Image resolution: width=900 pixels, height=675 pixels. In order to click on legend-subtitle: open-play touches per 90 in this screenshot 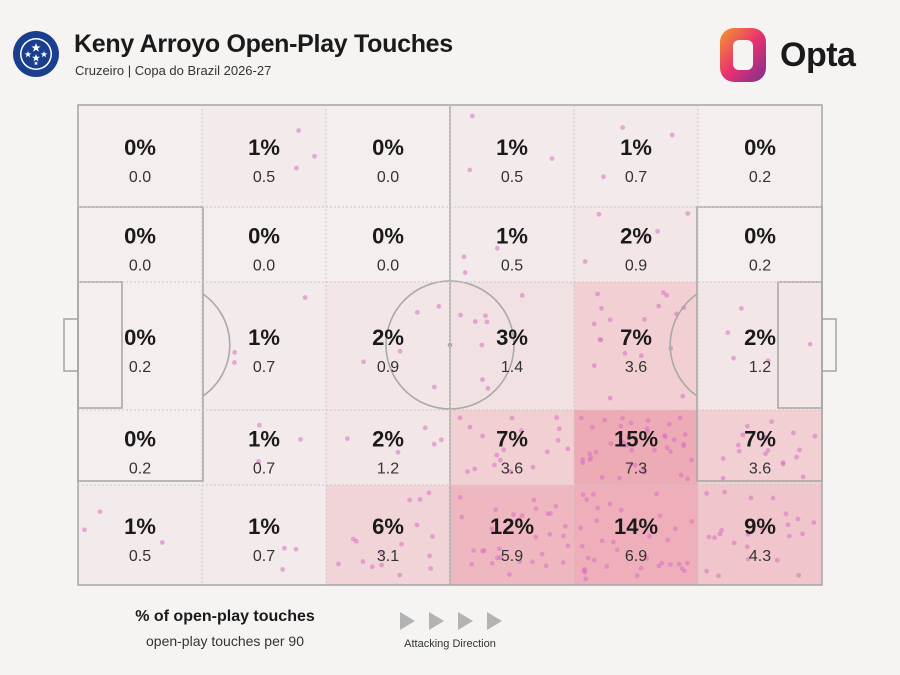, I will do `click(225, 641)`.